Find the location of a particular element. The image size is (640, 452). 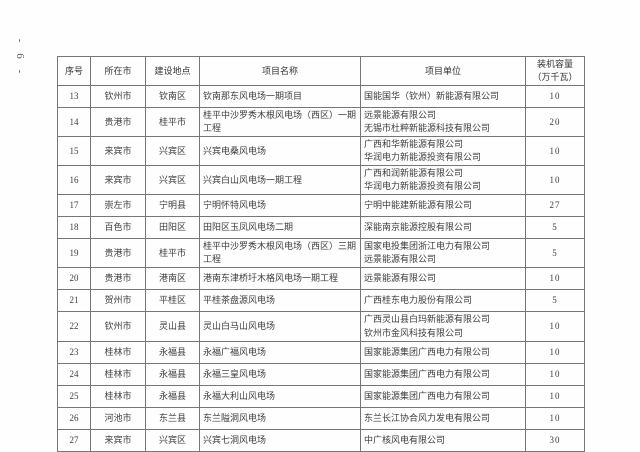

seq-cell: 13 is located at coordinates (74, 97).